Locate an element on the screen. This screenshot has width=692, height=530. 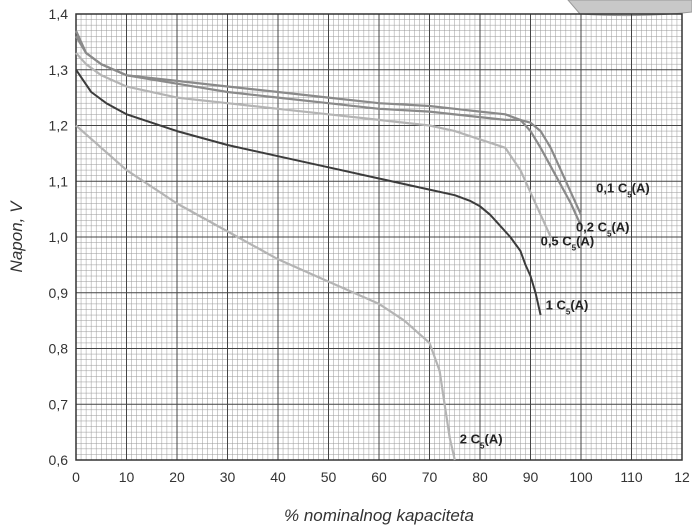
y-tick-label: 1,2 is located at coordinates (59, 126).